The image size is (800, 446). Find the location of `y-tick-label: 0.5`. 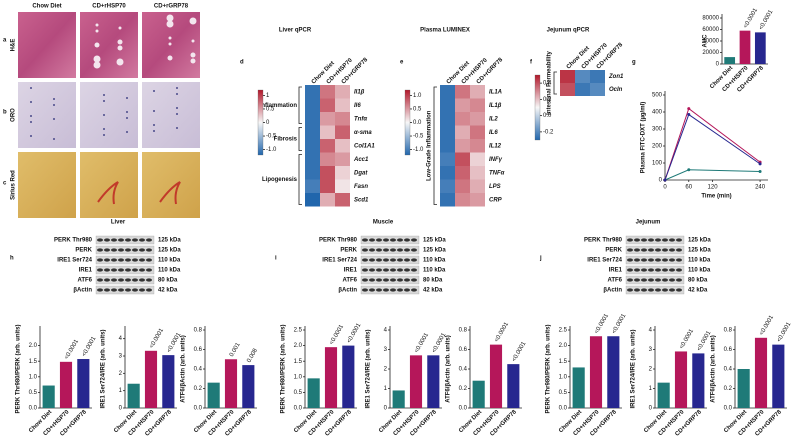

y-tick-label: 0.5 is located at coordinates (298, 393).